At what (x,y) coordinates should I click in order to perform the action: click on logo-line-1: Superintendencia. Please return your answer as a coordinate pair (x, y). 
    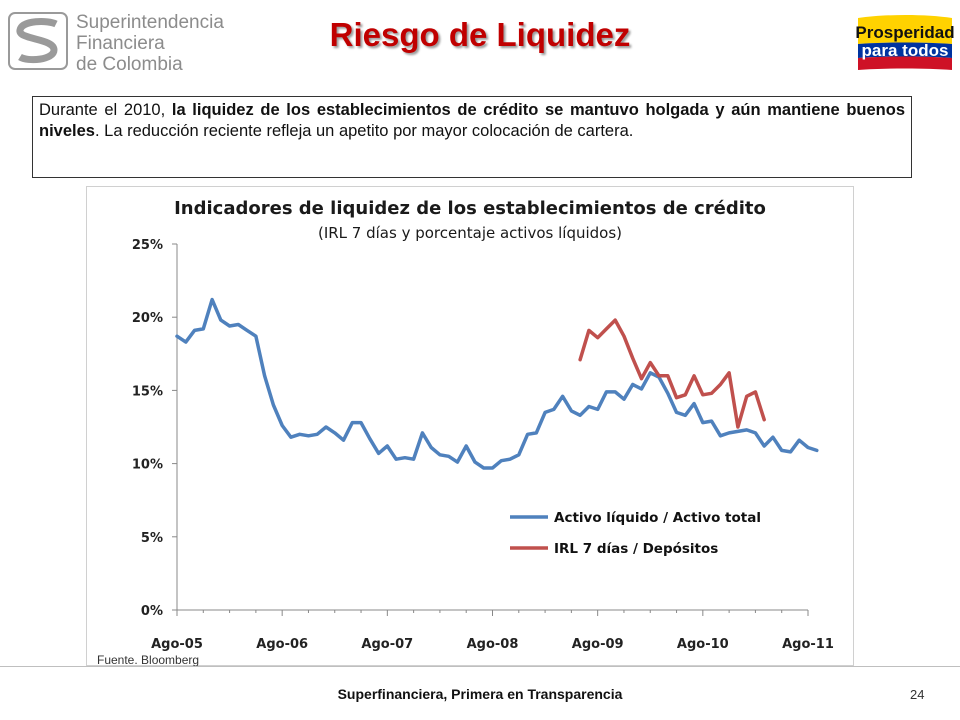
    Looking at the image, I should click on (150, 22).